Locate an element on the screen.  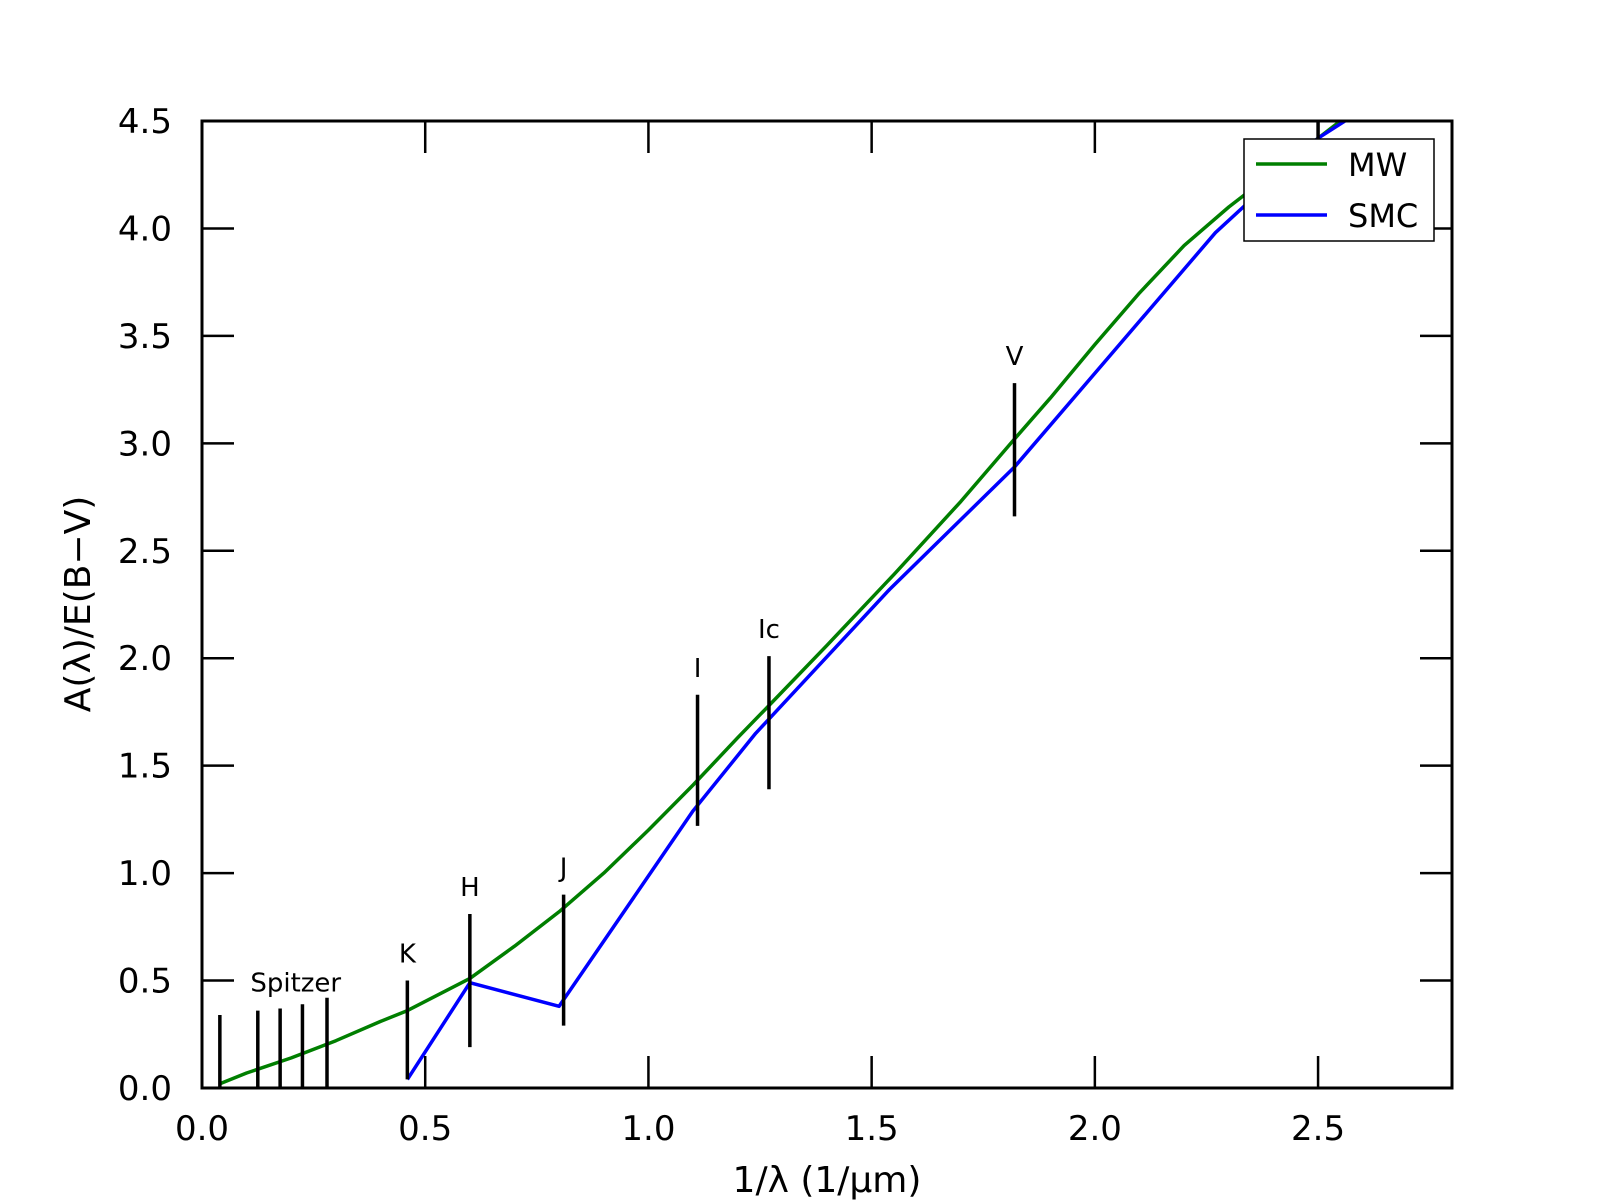
x-tick-label: 2.0 is located at coordinates (1095, 1129).